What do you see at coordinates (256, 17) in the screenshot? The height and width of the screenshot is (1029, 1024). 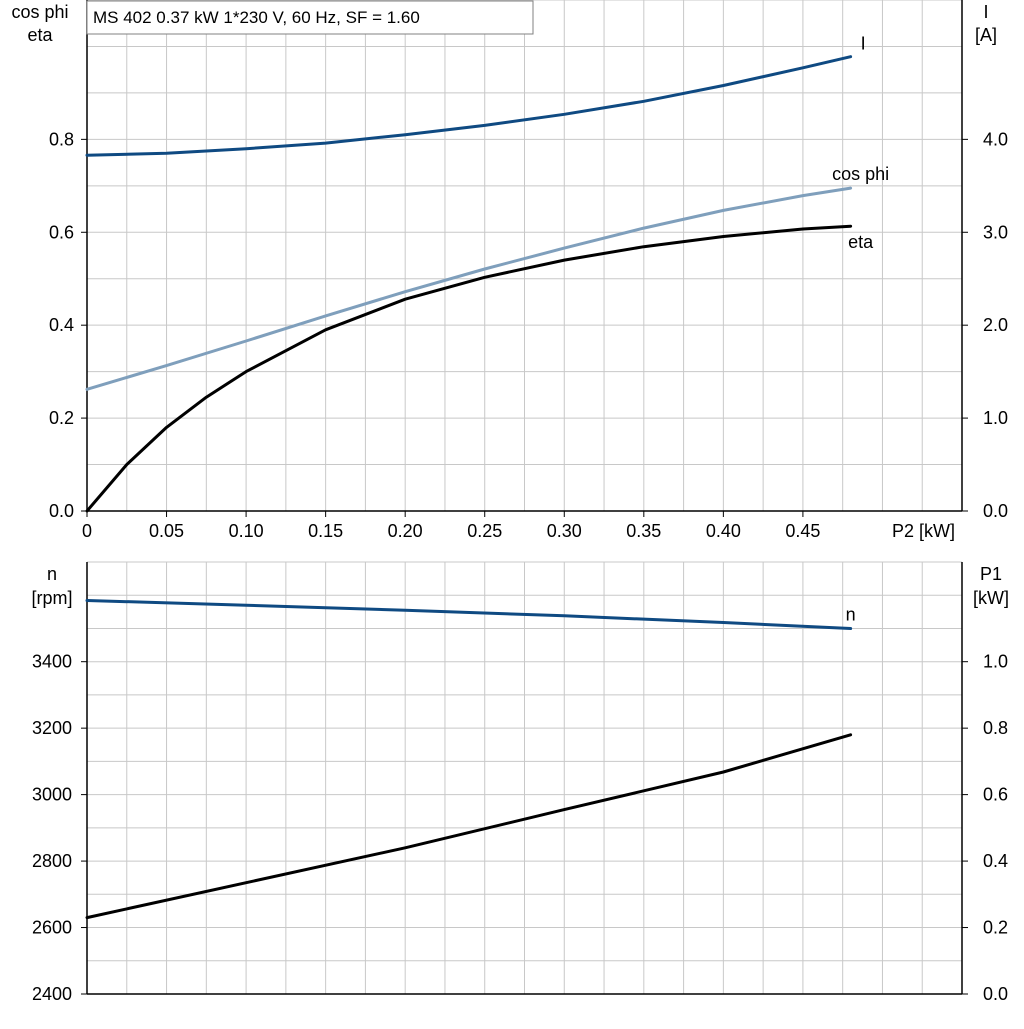 I see `chart-title: MS 402 0.37 kW 1*230 V, 60 Hz, SF = 1.60` at bounding box center [256, 17].